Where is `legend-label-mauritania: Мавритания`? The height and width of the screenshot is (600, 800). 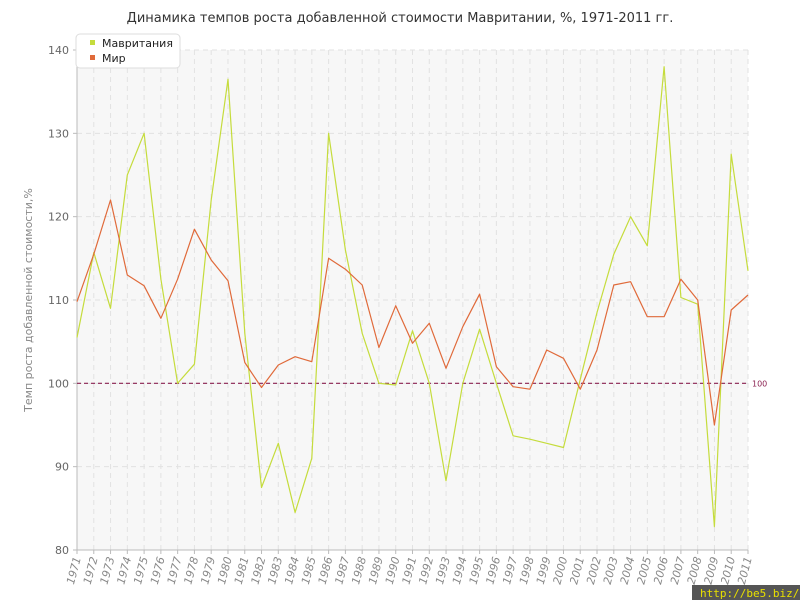 legend-label-mauritania: Мавритания is located at coordinates (137, 43).